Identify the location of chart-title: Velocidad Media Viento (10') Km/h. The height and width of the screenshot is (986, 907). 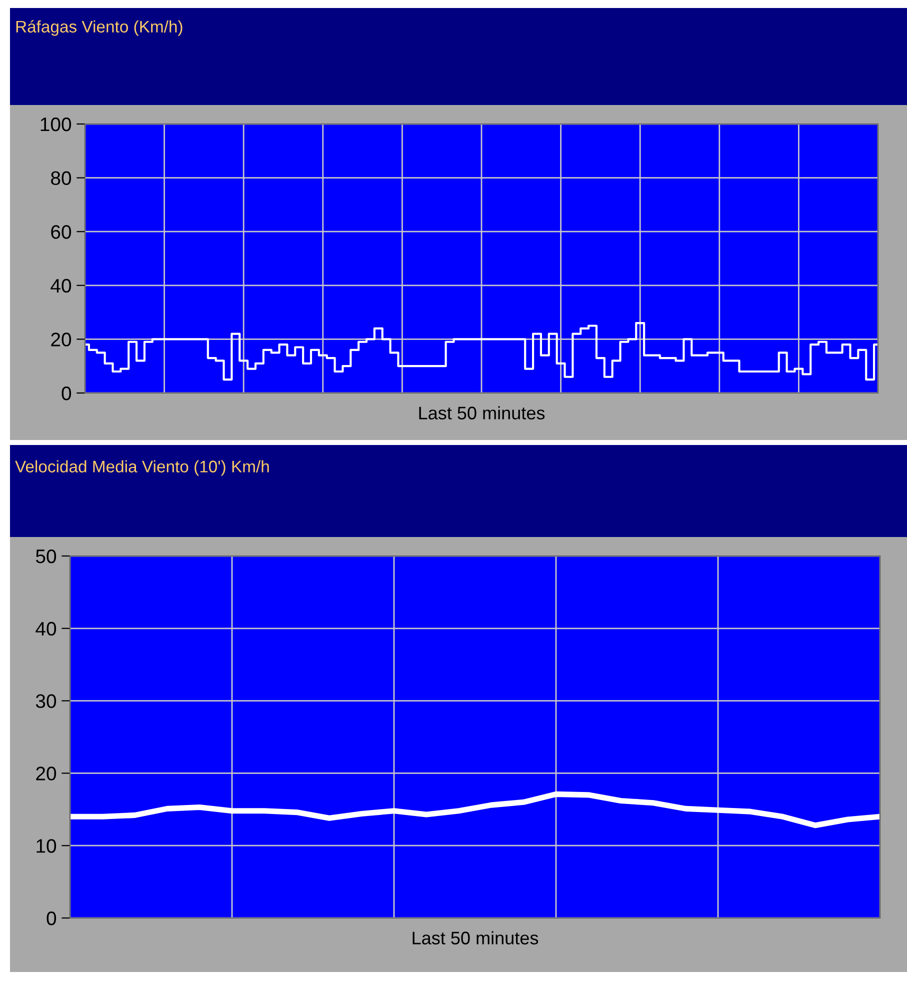
(142, 468).